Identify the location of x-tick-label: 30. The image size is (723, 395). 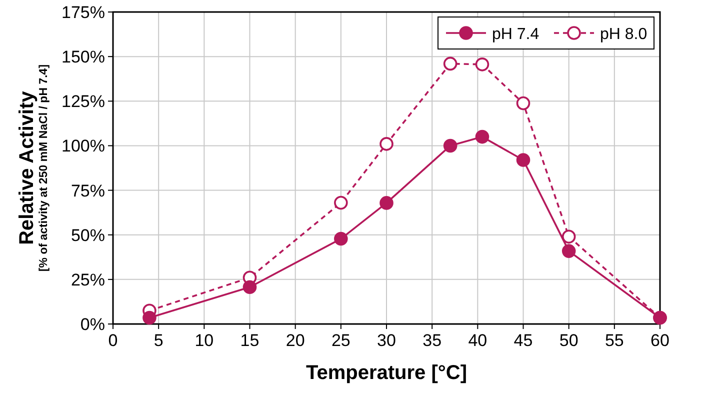
(386, 340).